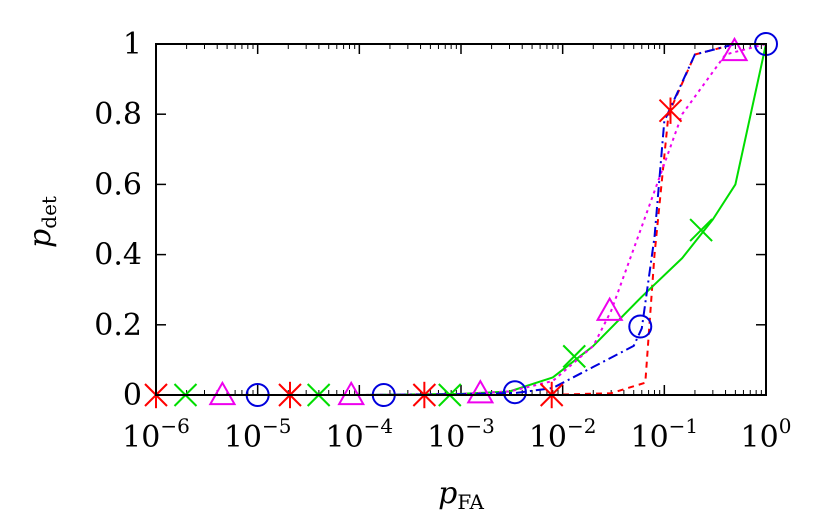 The image size is (831, 514). What do you see at coordinates (447, 493) in the screenshot?
I see `x-axis-label-base: p` at bounding box center [447, 493].